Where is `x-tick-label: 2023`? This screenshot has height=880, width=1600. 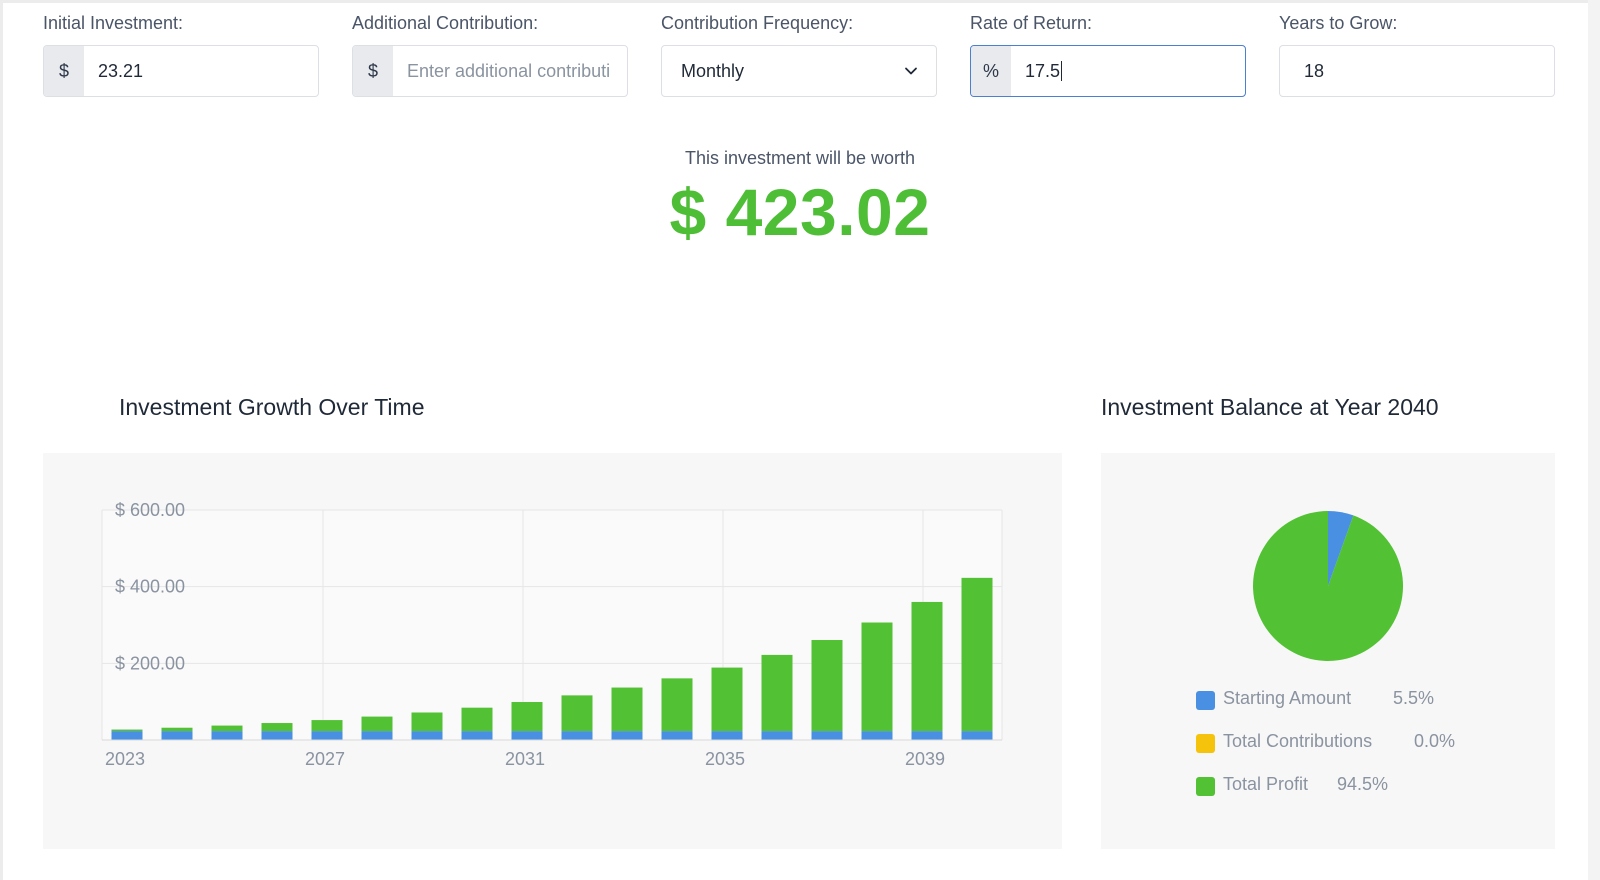 x-tick-label: 2023 is located at coordinates (125, 759).